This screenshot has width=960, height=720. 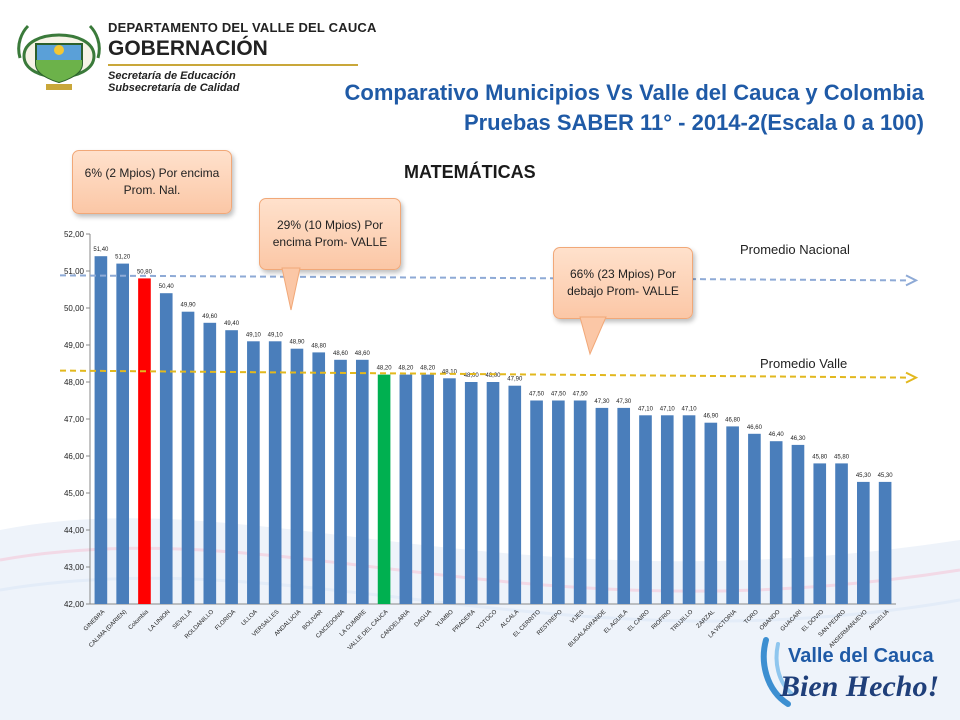 I want to click on data-label: 48,90, so click(x=297, y=343).